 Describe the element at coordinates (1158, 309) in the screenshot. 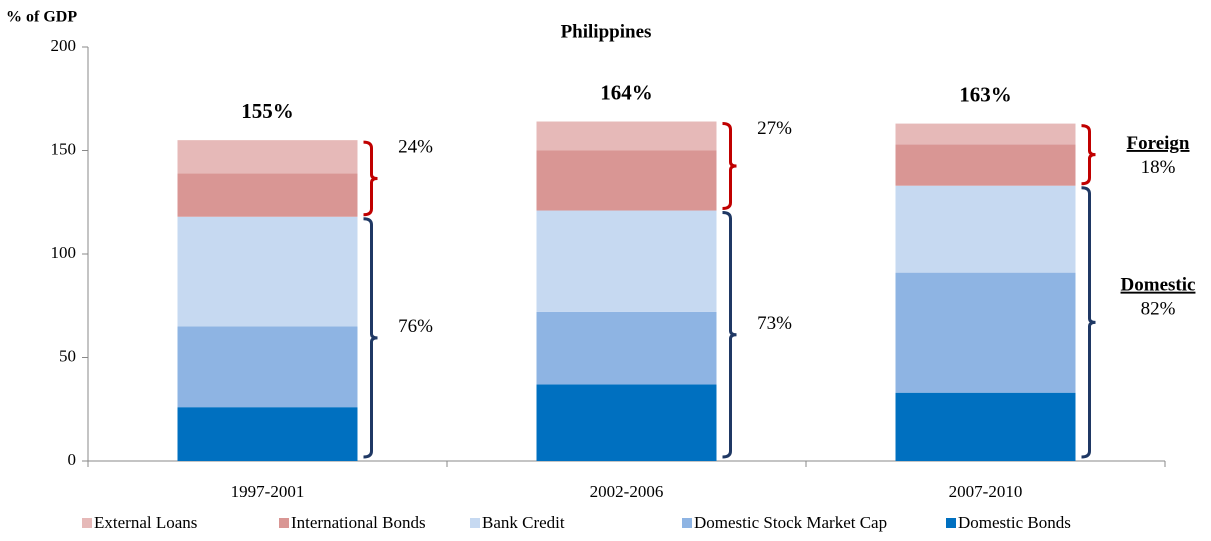

I see `domestic-share: 82%` at that location.